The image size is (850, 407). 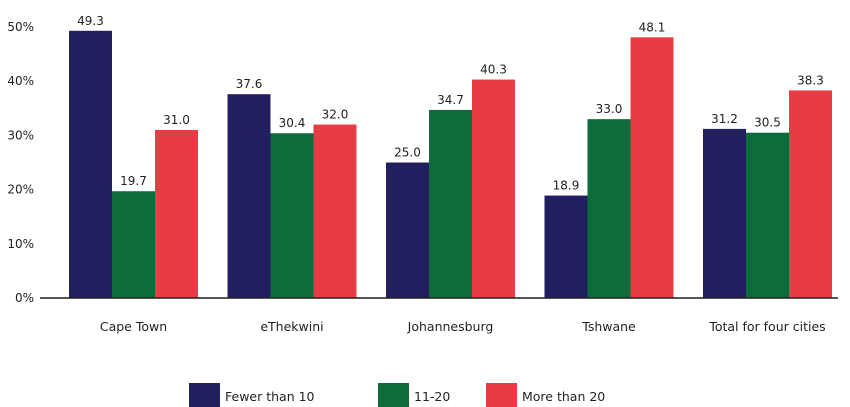 I want to click on data-label: 37.6, so click(x=249, y=84).